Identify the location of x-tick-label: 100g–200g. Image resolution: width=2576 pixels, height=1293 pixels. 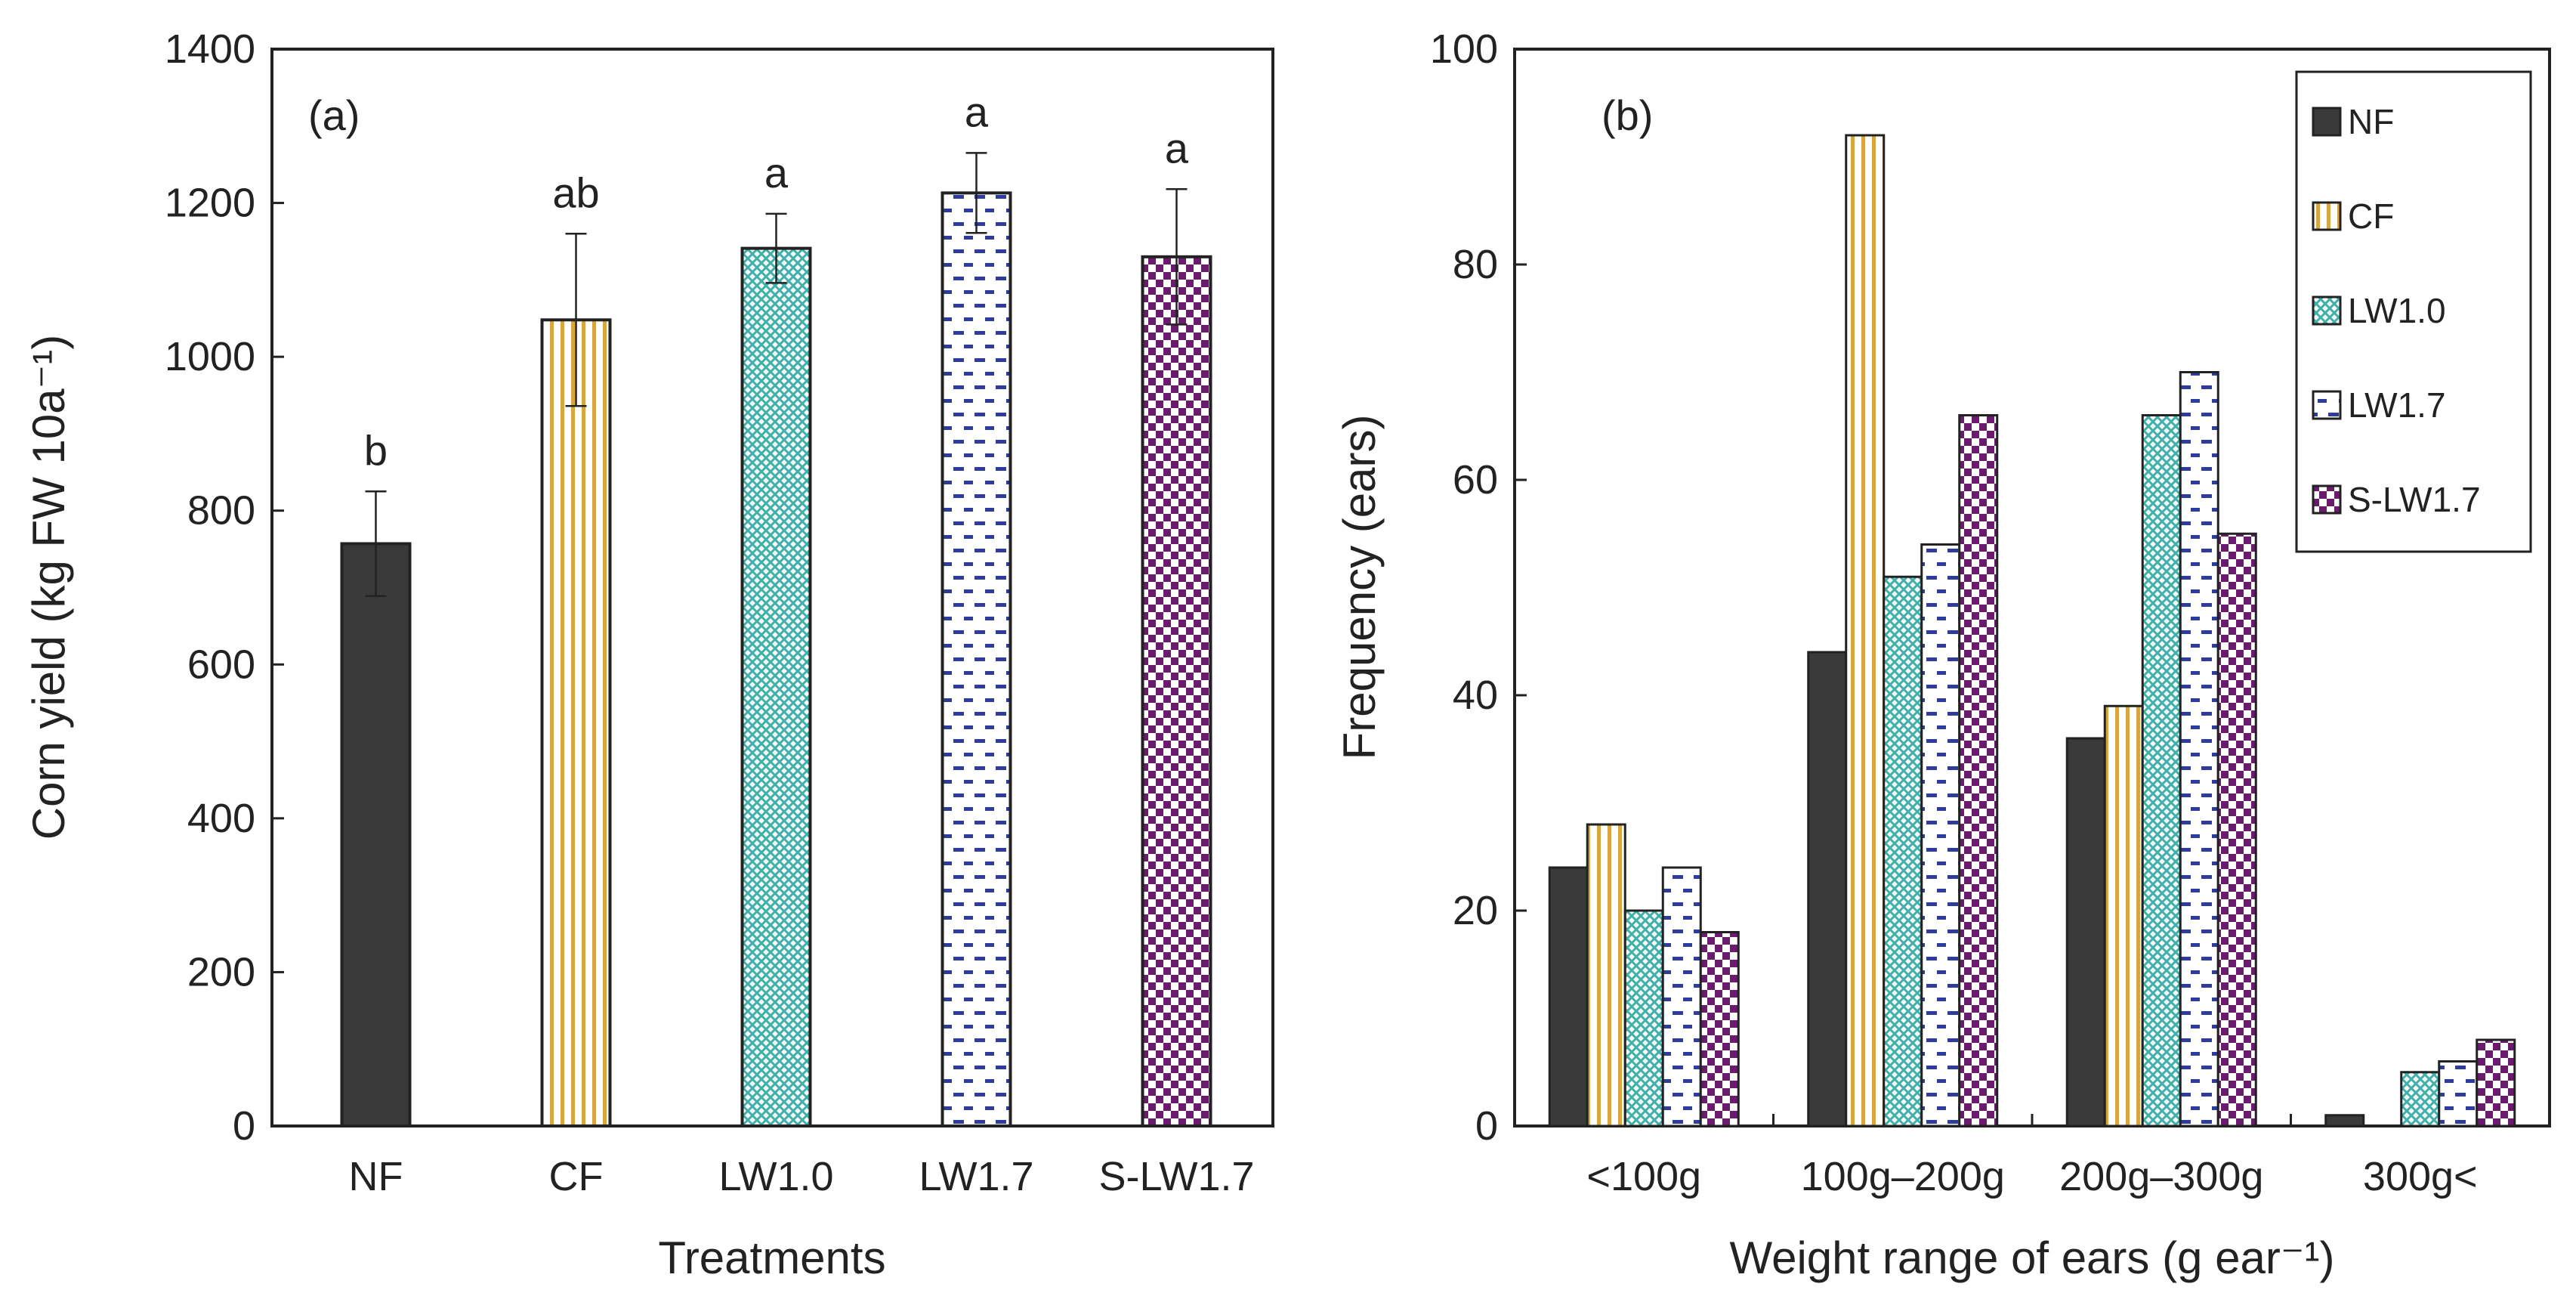
(1903, 1177).